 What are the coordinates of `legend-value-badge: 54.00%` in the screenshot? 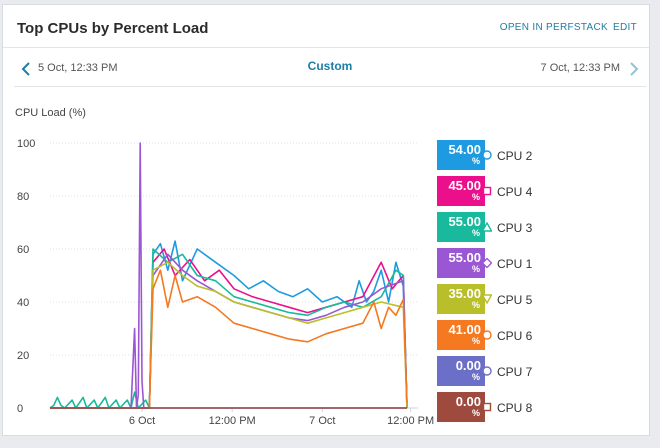 It's located at (461, 155).